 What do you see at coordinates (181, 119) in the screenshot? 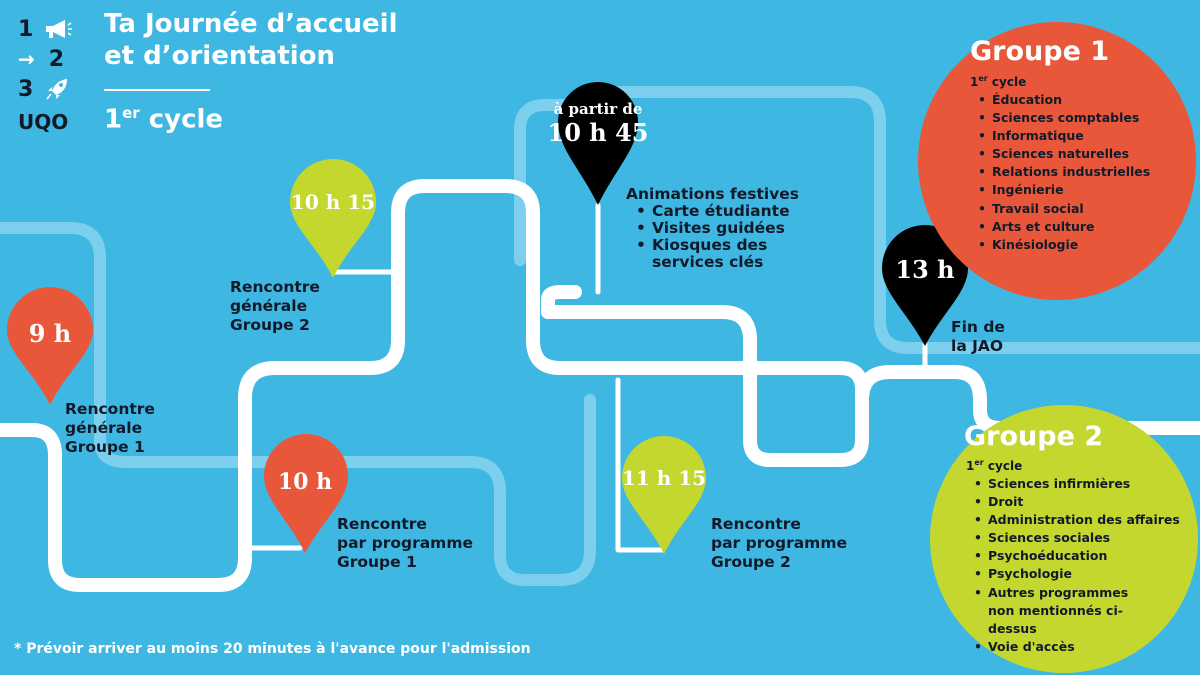
I see `subtitle-word: cycle` at bounding box center [181, 119].